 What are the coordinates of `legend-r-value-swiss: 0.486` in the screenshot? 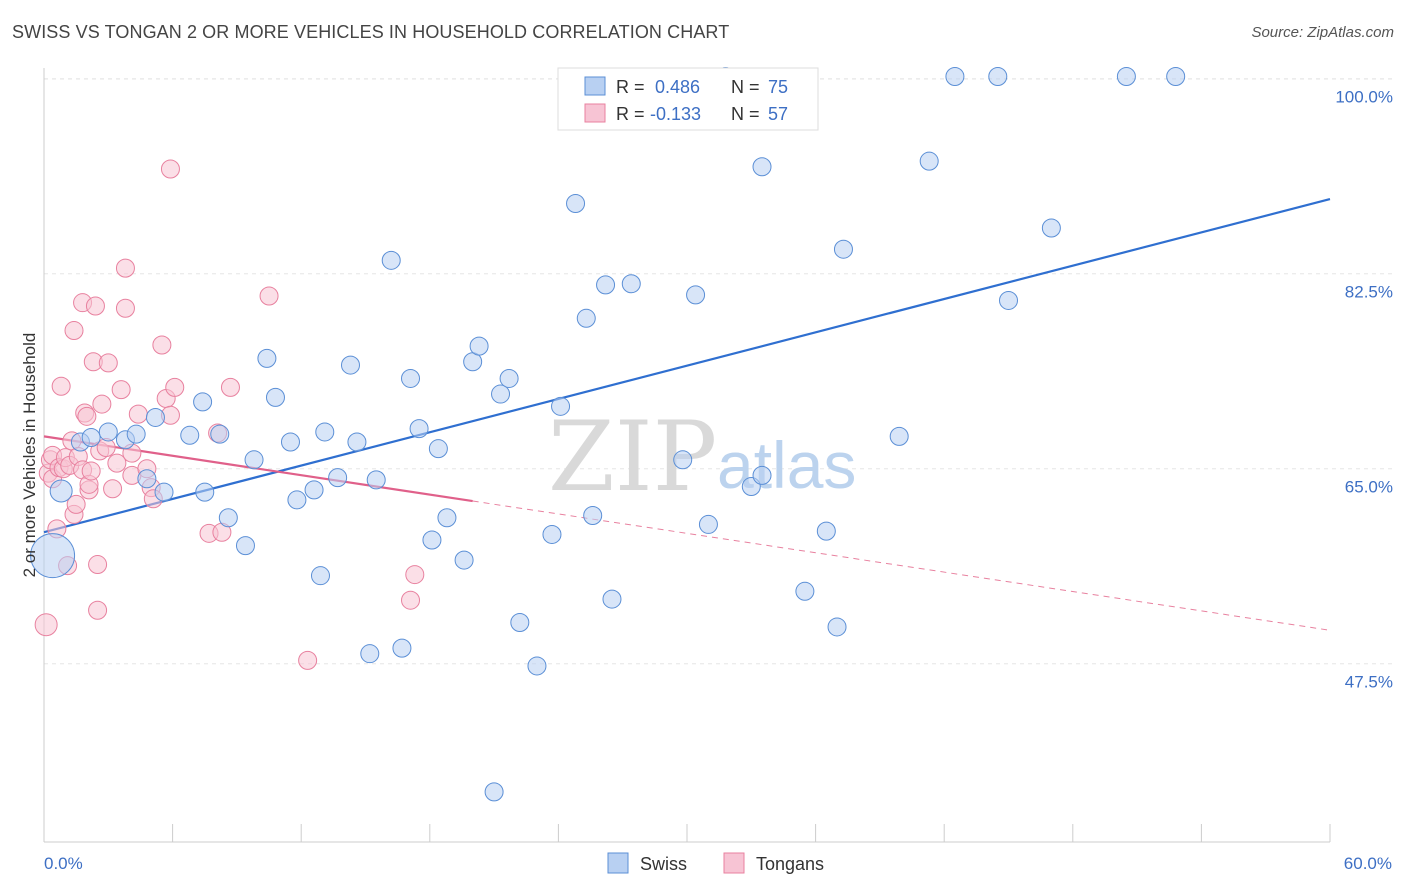 It's located at (677, 87).